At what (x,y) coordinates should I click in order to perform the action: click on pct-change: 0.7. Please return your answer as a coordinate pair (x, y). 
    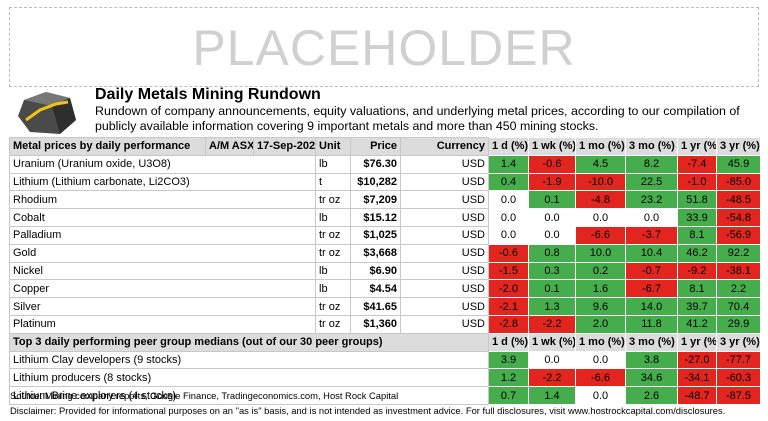
    Looking at the image, I should click on (508, 395).